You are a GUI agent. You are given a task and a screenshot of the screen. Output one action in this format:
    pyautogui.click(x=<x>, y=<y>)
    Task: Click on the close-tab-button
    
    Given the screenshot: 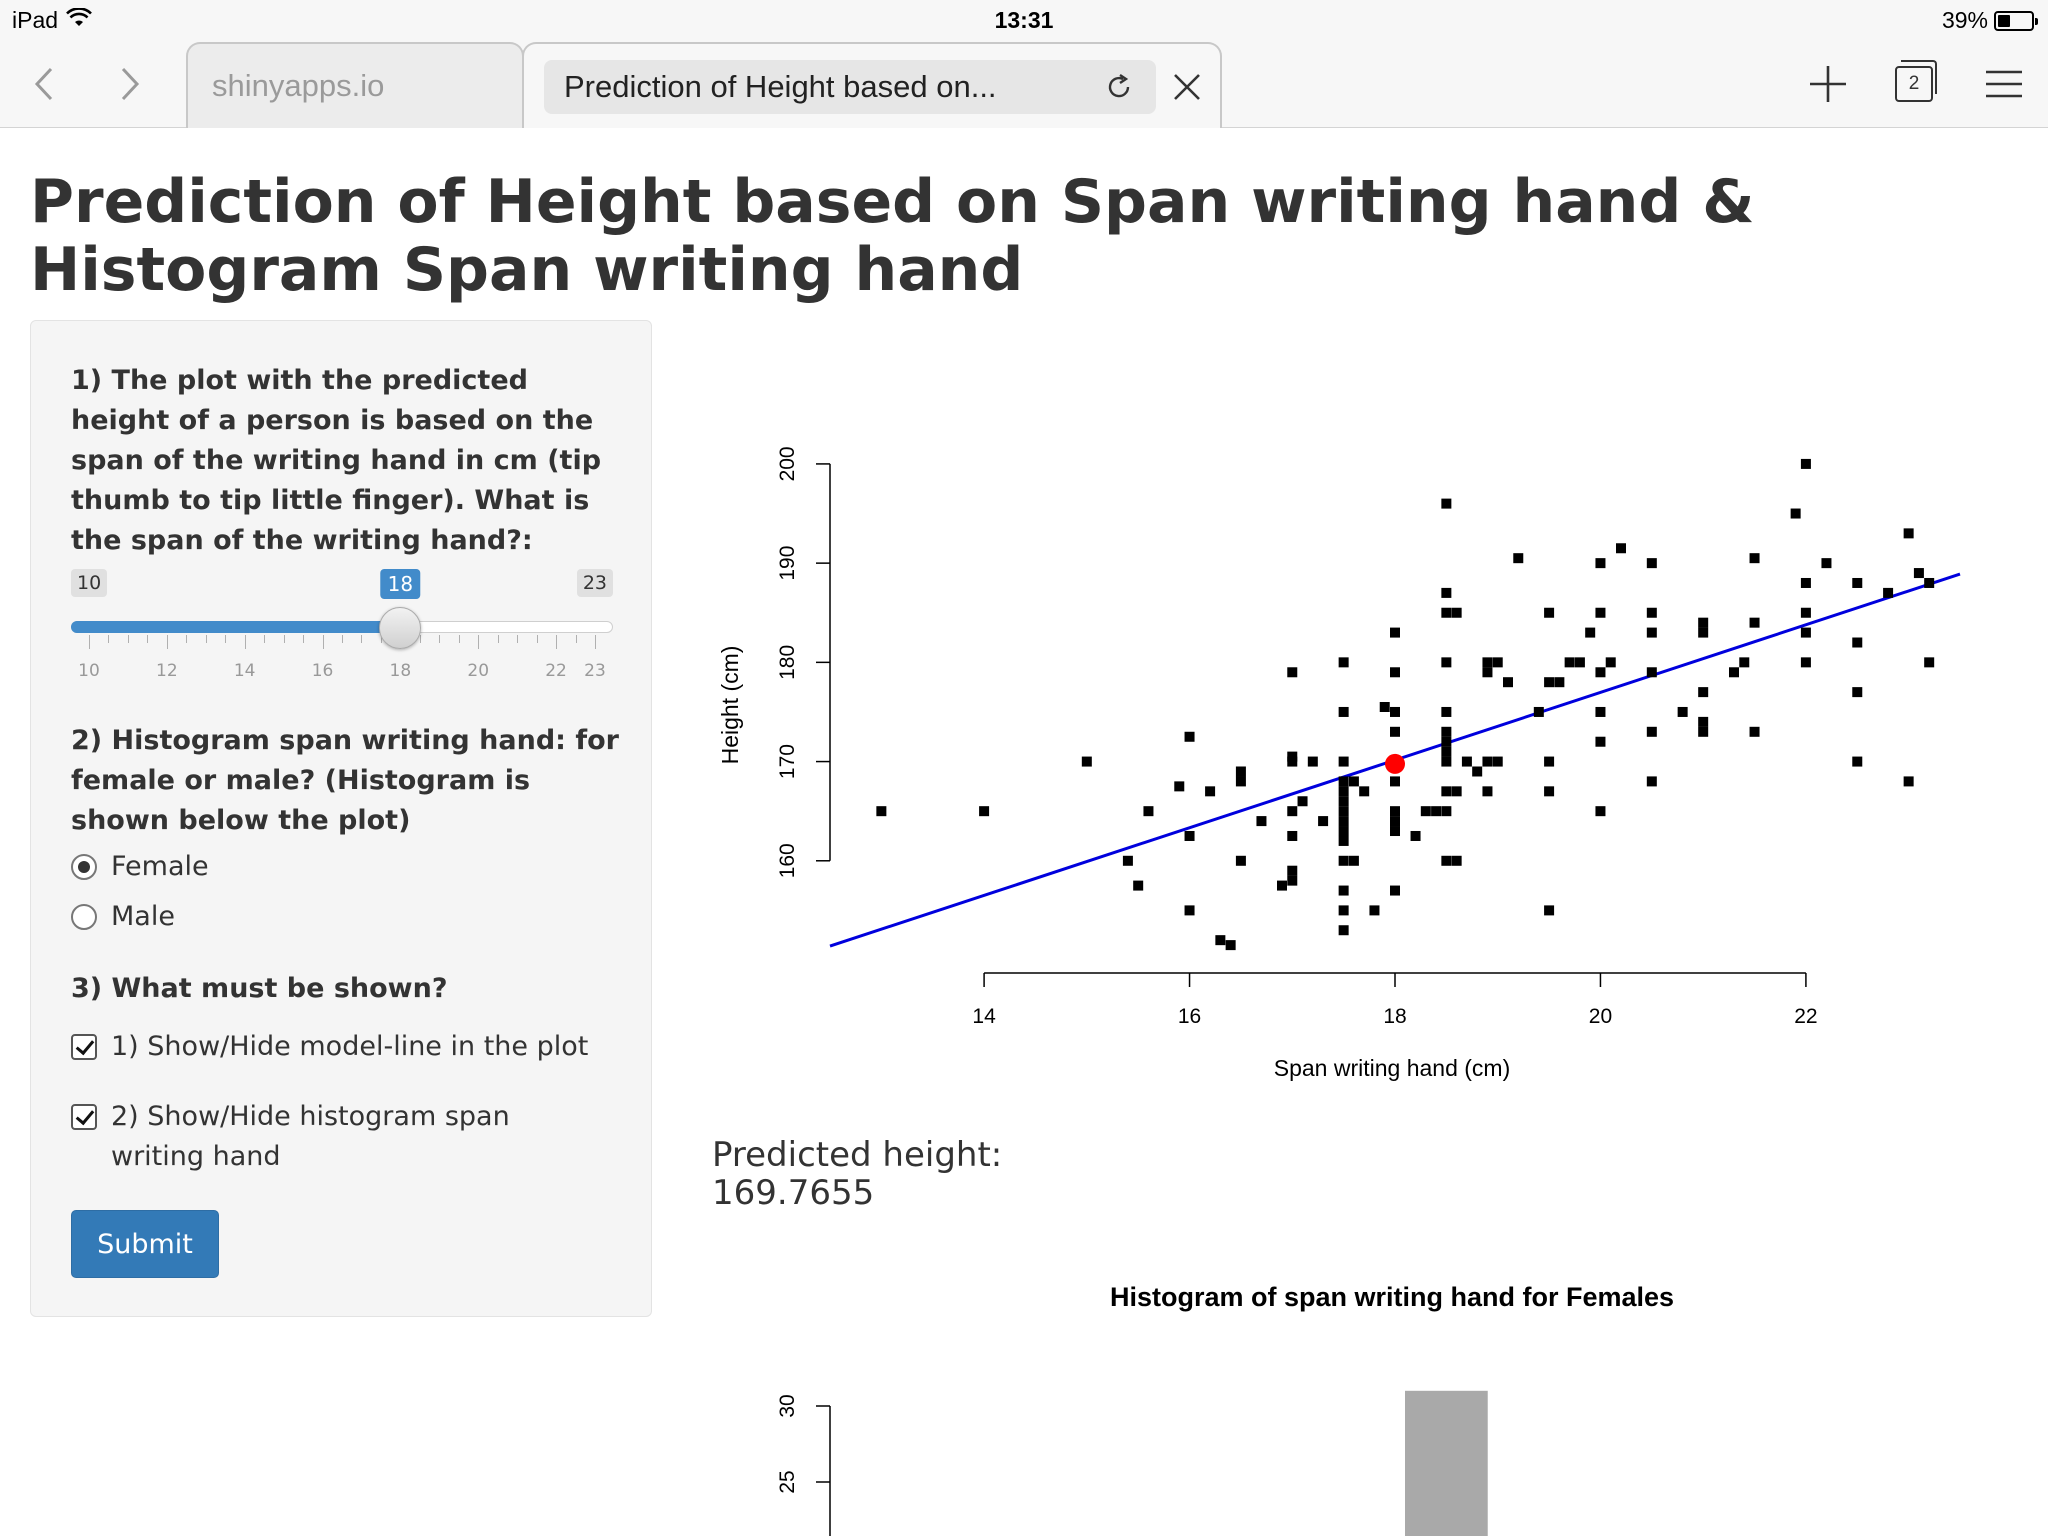 What is the action you would take?
    pyautogui.click(x=1187, y=87)
    